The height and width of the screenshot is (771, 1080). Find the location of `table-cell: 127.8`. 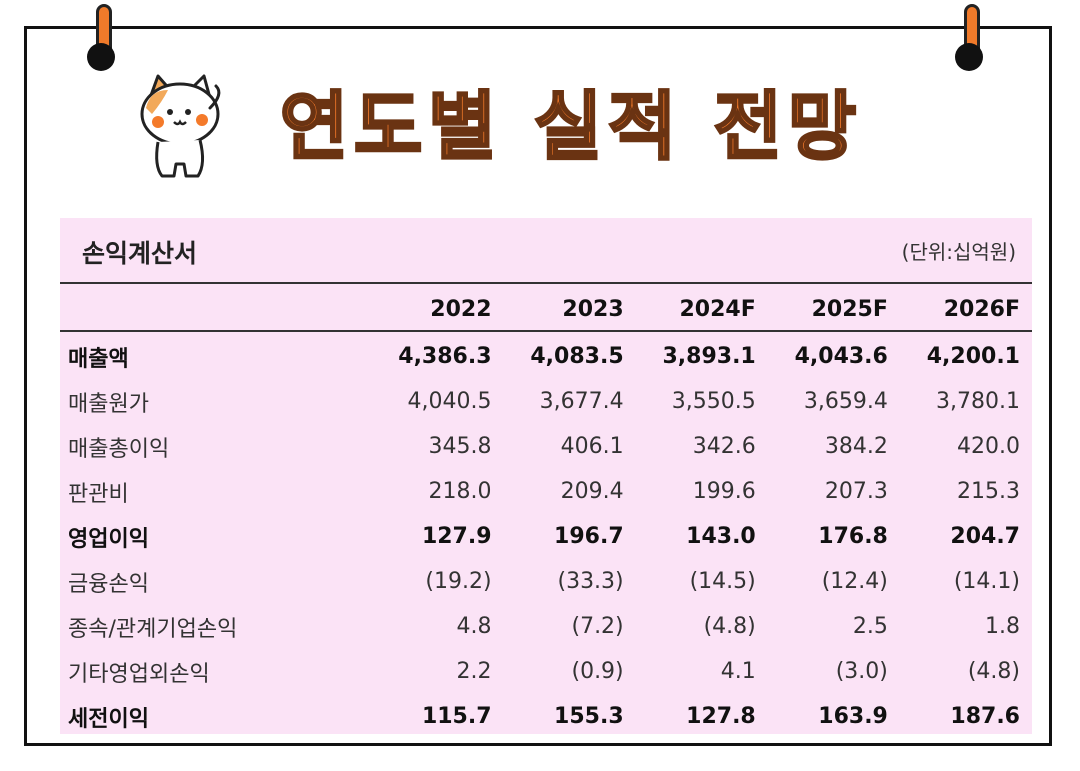

table-cell: 127.8 is located at coordinates (721, 716).